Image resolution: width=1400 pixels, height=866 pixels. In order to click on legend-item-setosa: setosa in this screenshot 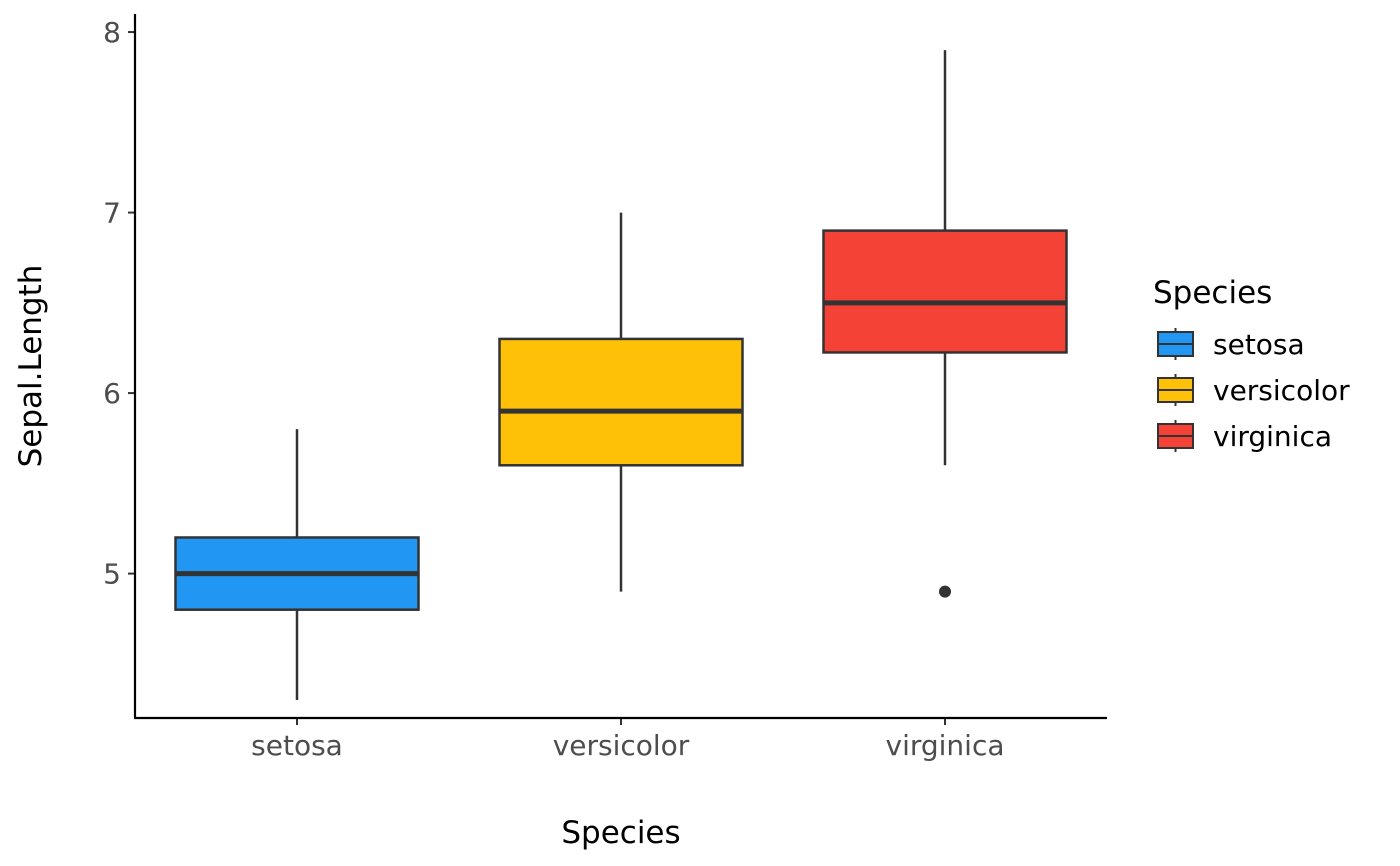, I will do `click(1231, 344)`.